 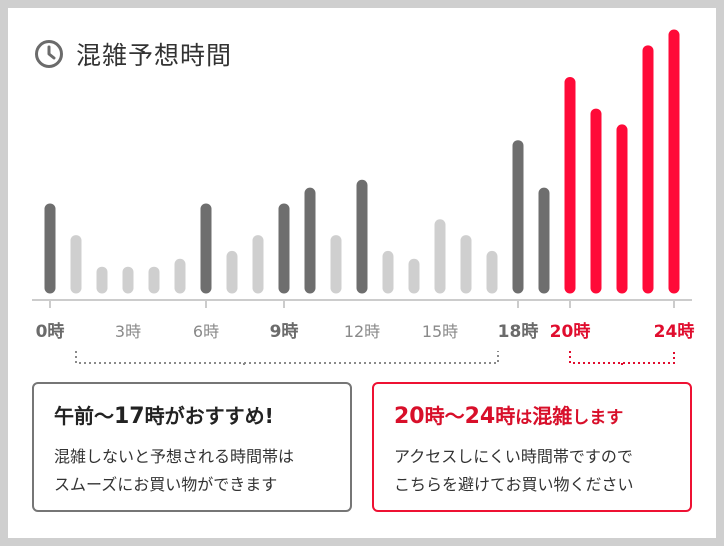 What do you see at coordinates (518, 331) in the screenshot?
I see `tick-label-18: 18時` at bounding box center [518, 331].